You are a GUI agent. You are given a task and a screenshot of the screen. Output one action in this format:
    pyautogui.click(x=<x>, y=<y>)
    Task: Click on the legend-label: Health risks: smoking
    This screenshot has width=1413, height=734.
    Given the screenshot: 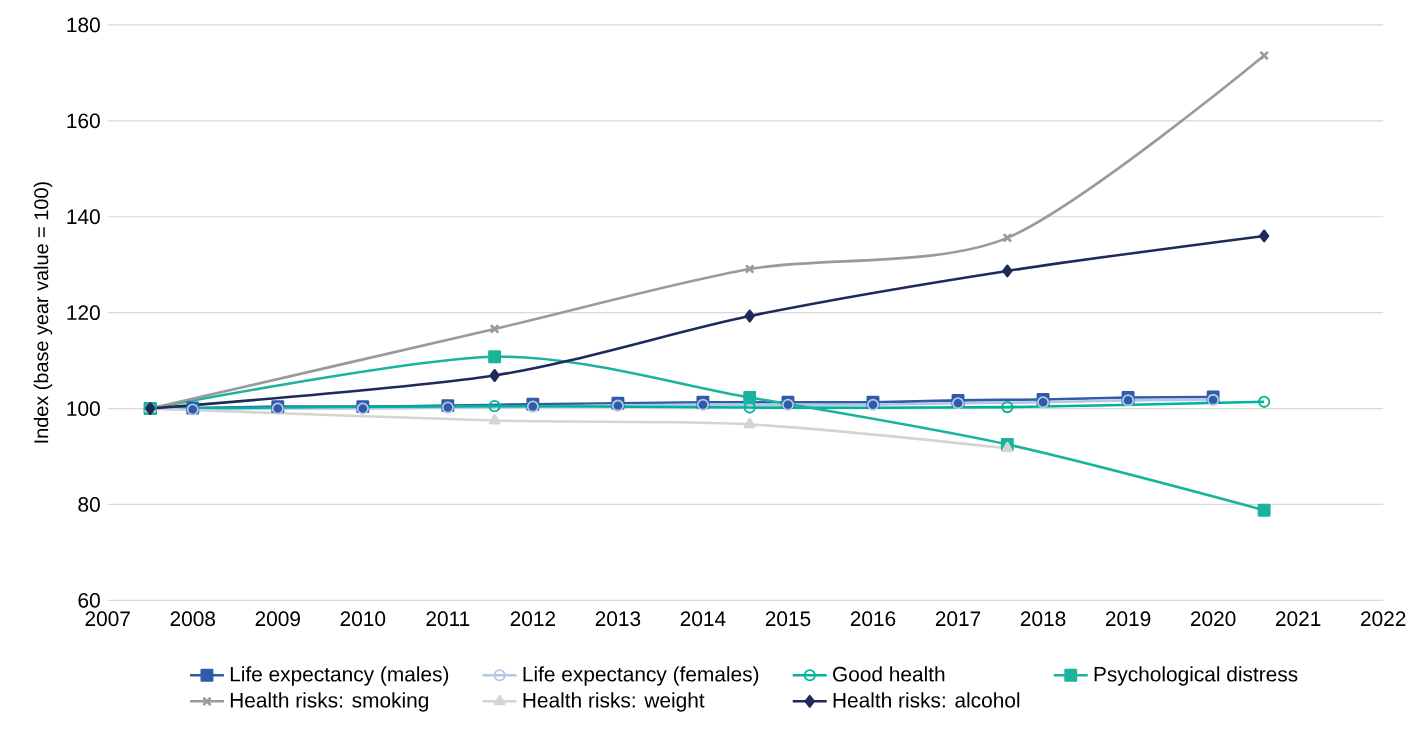 What is the action you would take?
    pyautogui.click(x=329, y=702)
    